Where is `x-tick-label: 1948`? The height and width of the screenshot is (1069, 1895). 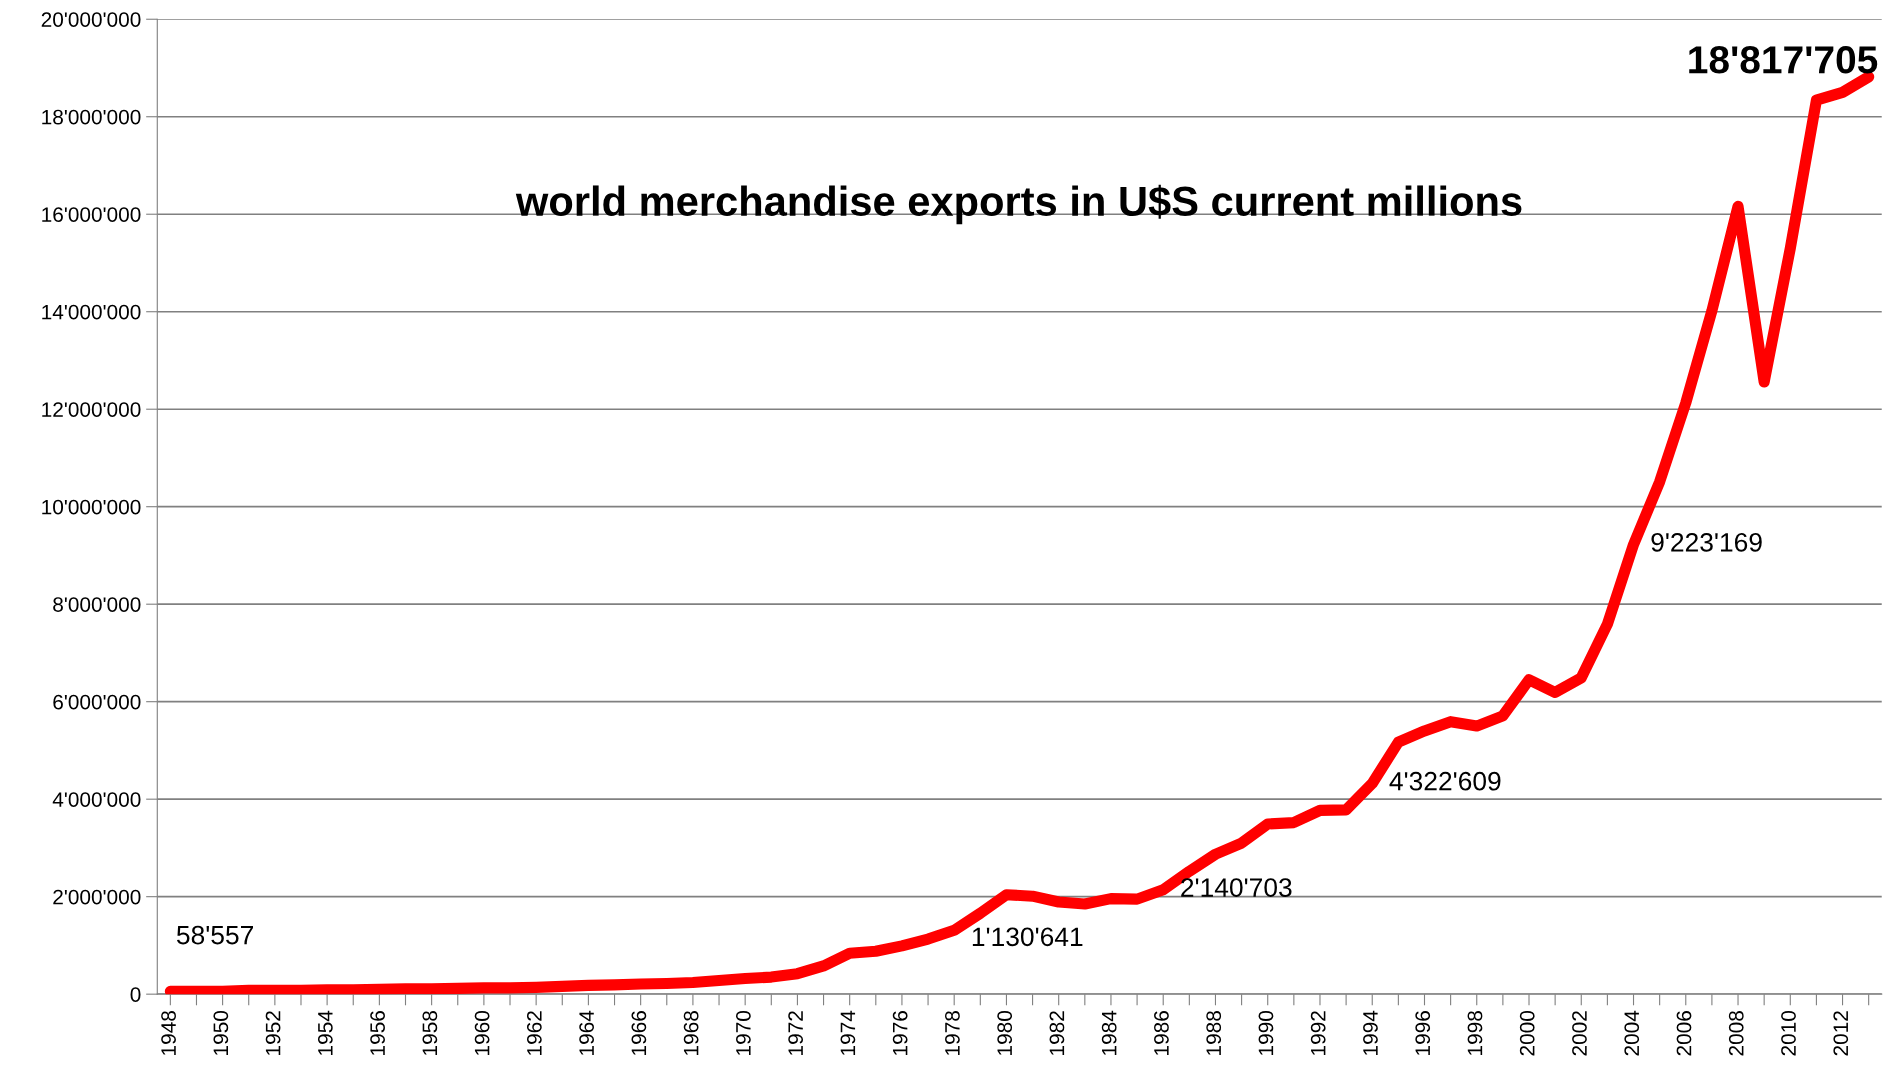 x-tick-label: 1948 is located at coordinates (168, 1033).